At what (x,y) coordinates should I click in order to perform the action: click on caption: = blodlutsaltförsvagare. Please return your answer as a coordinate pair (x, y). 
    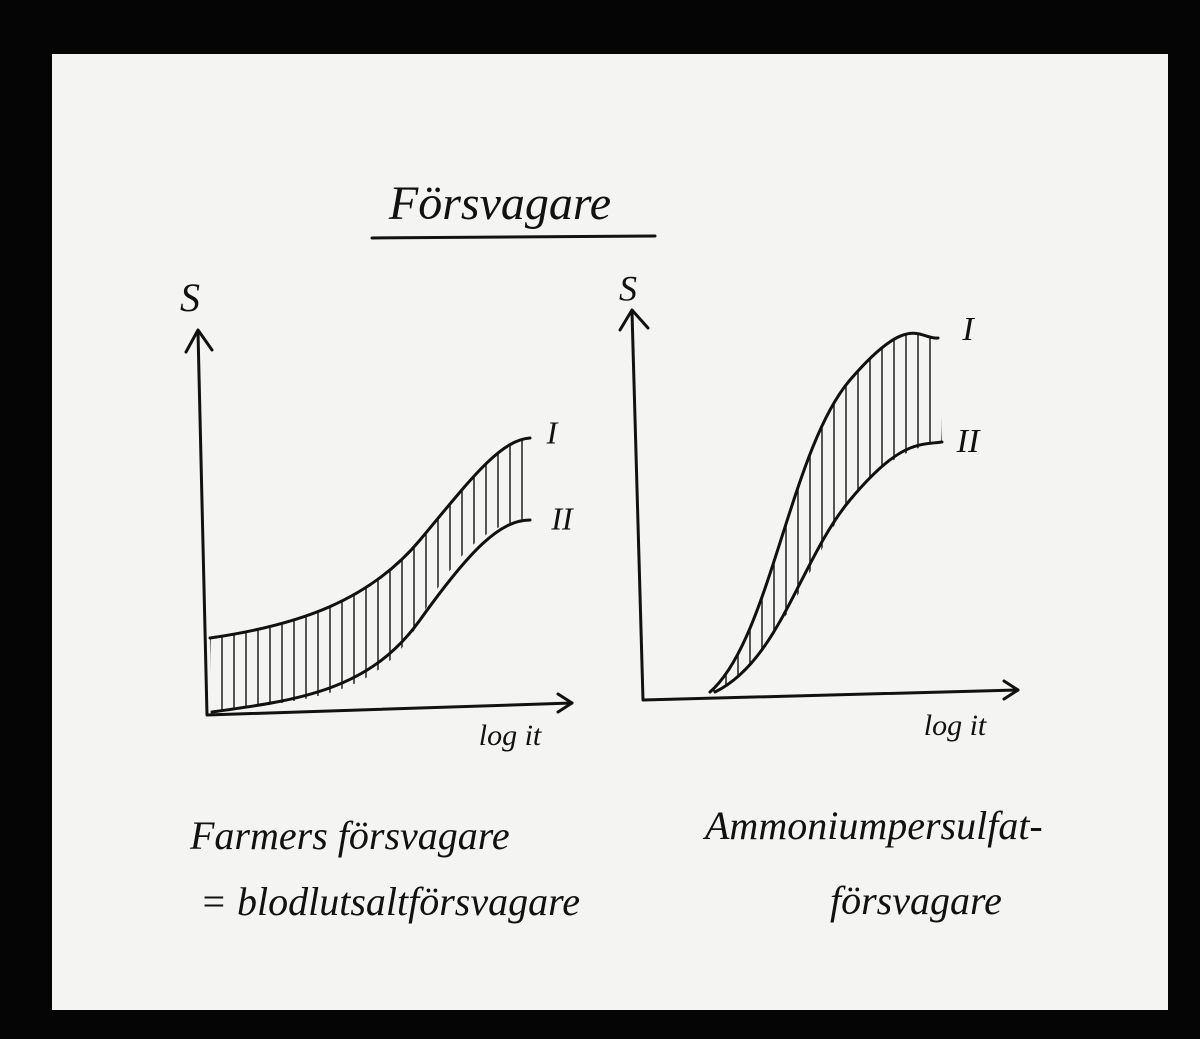
    Looking at the image, I should click on (390, 901).